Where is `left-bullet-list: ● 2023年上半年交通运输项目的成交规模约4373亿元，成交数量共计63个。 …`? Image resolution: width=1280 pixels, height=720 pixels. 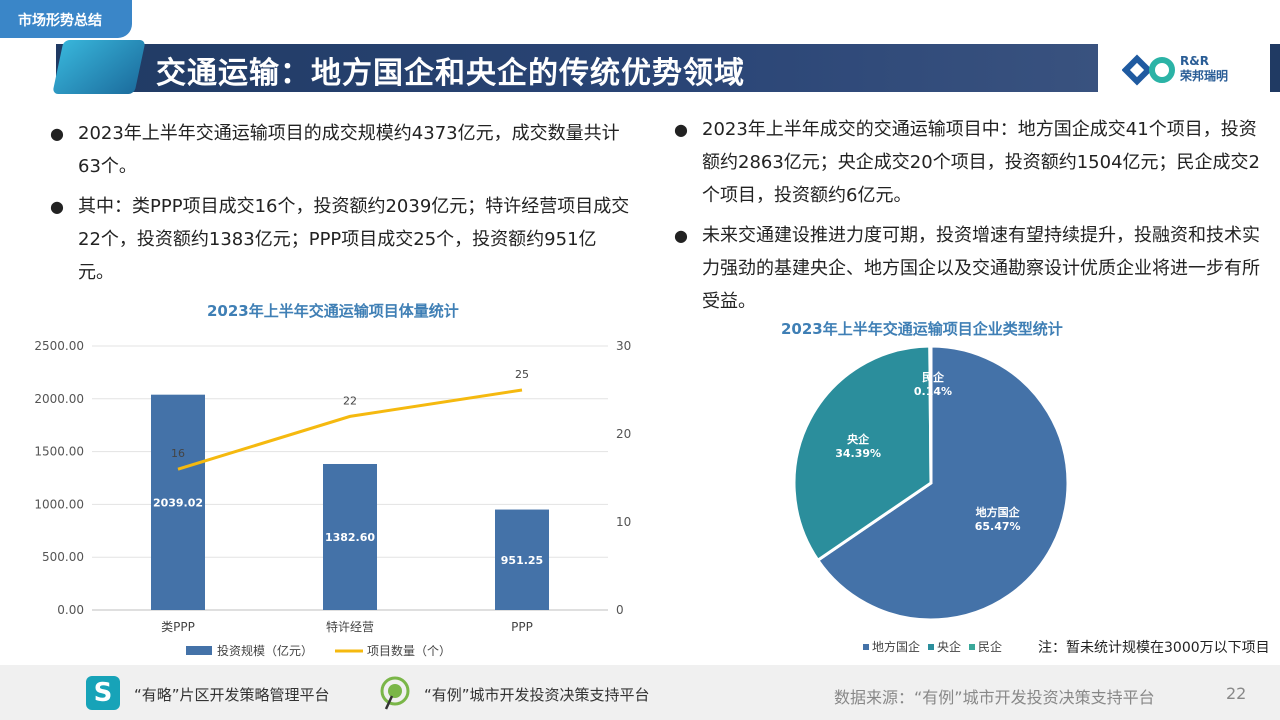
left-bullet-list: ● 2023年上半年交通运输项目的成交规模约4373亿元，成交数量共计63个。 … is located at coordinates (340, 206).